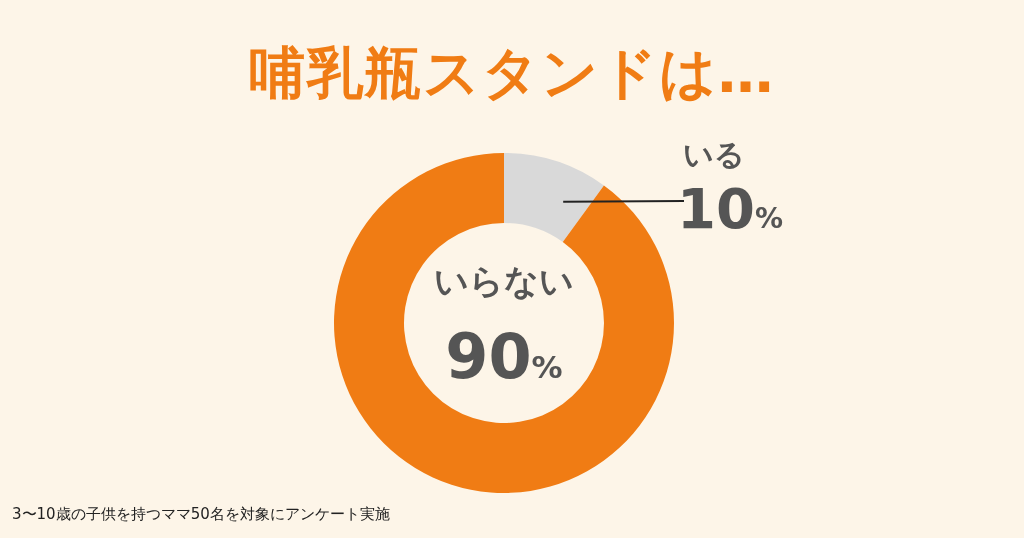 This screenshot has width=1024, height=538. What do you see at coordinates (714, 154) in the screenshot?
I see `slice-label: いる` at bounding box center [714, 154].